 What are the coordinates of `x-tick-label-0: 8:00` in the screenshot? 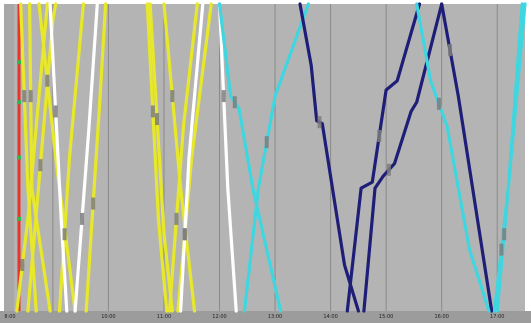 It's located at (9, 317).